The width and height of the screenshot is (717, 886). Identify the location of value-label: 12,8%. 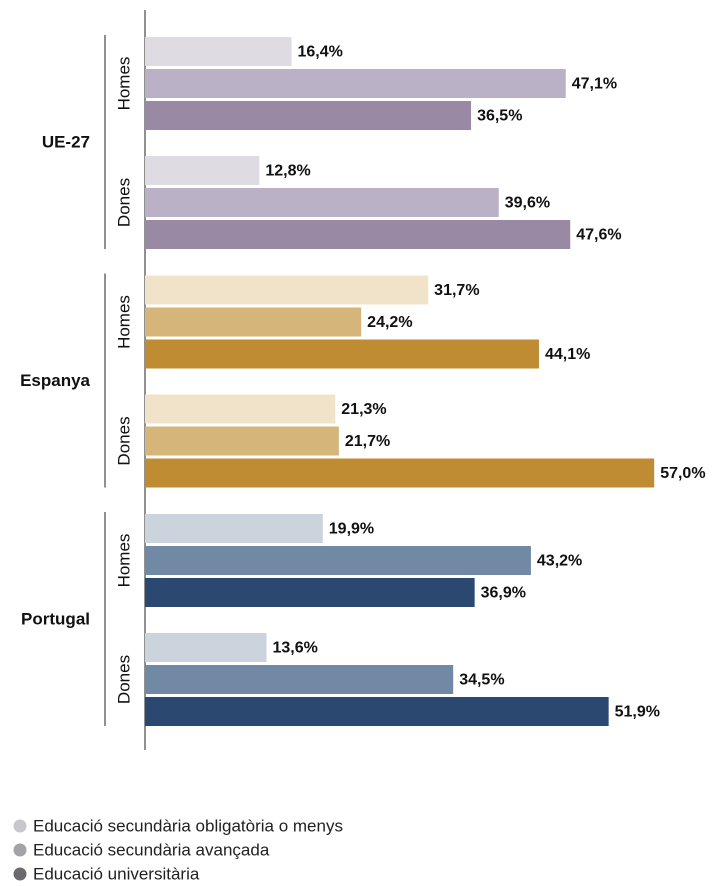
(287, 171).